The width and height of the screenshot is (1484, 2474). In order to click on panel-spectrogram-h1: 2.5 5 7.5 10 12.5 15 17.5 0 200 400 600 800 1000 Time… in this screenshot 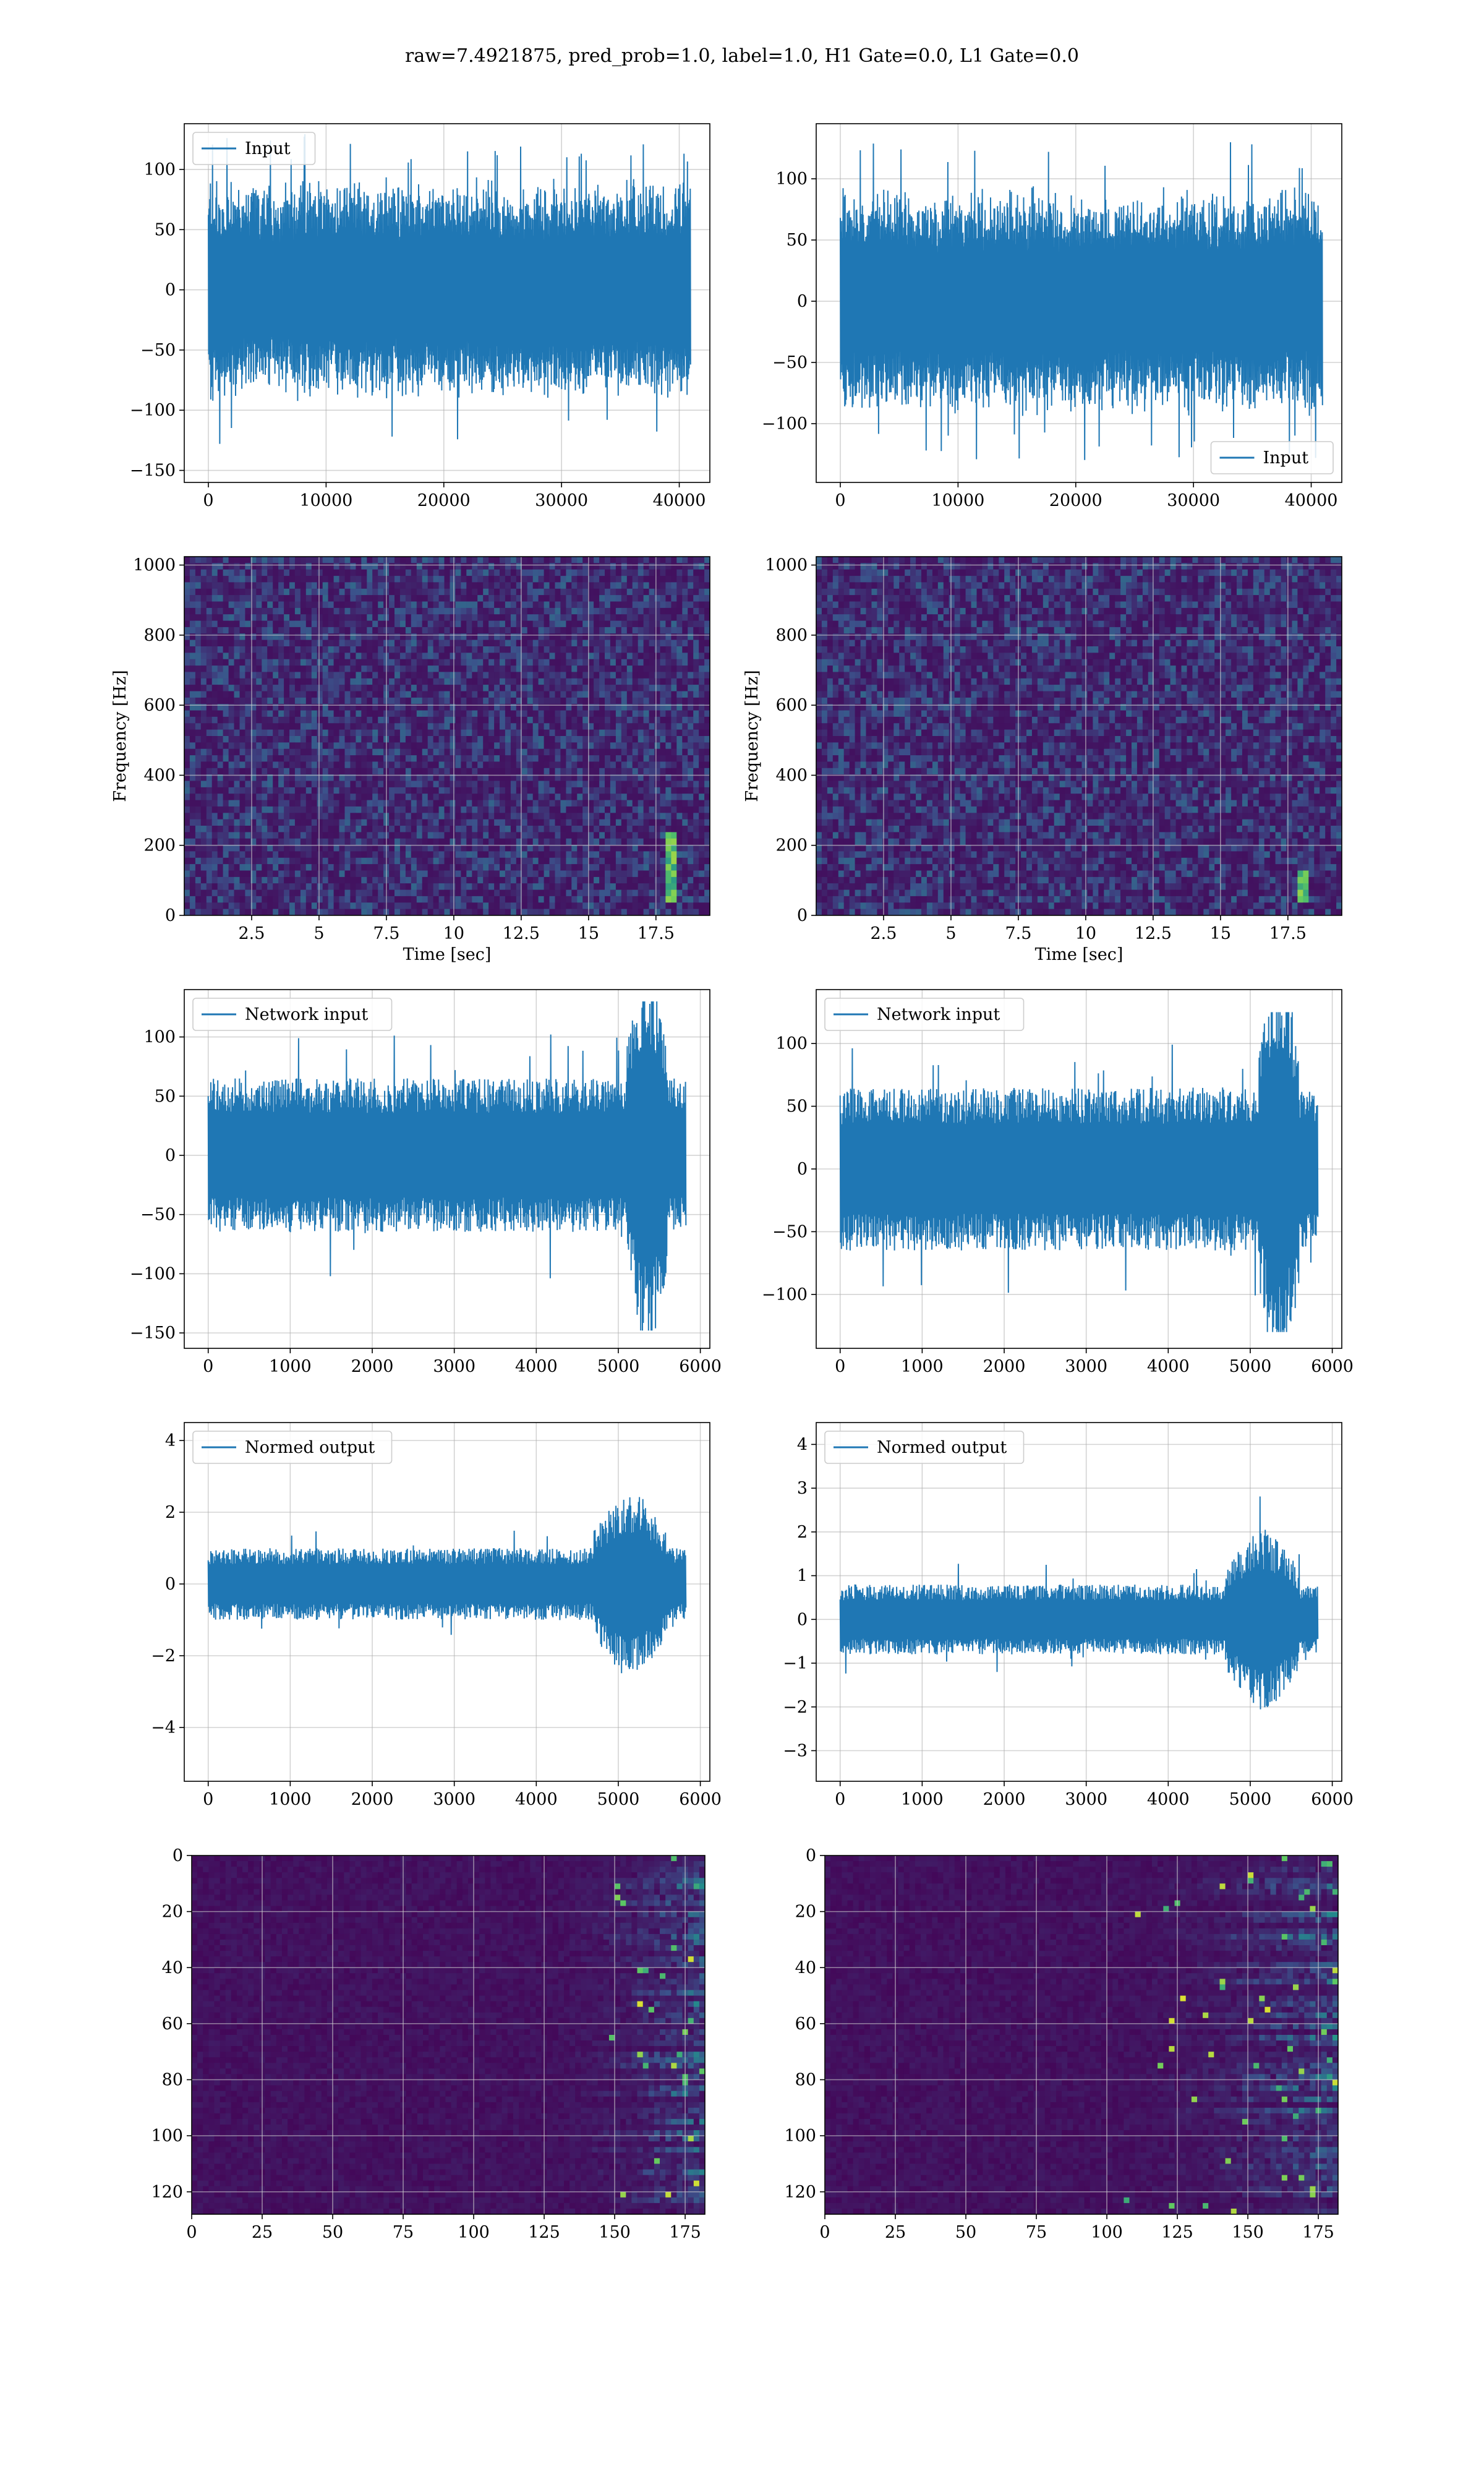, I will do `click(410, 760)`.